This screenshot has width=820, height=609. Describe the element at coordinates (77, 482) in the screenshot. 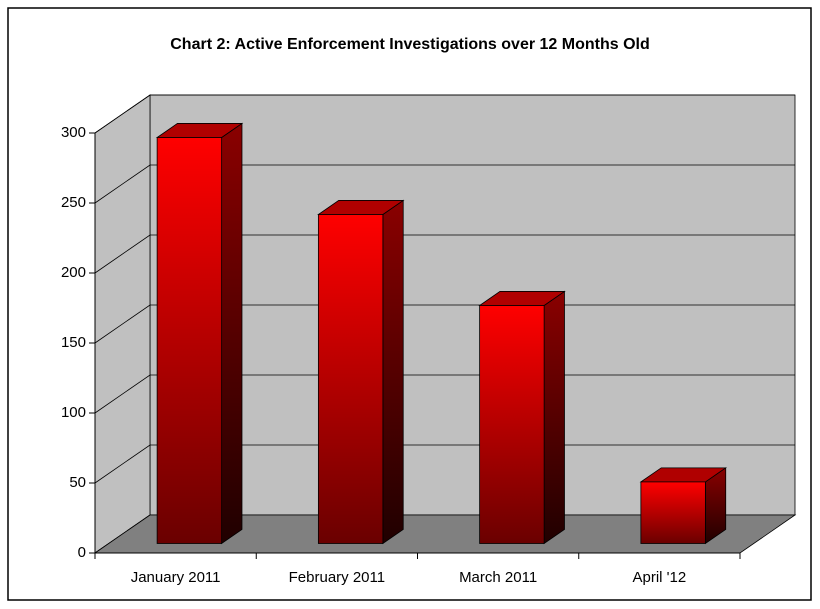

I see `y-tick-label: 50` at that location.